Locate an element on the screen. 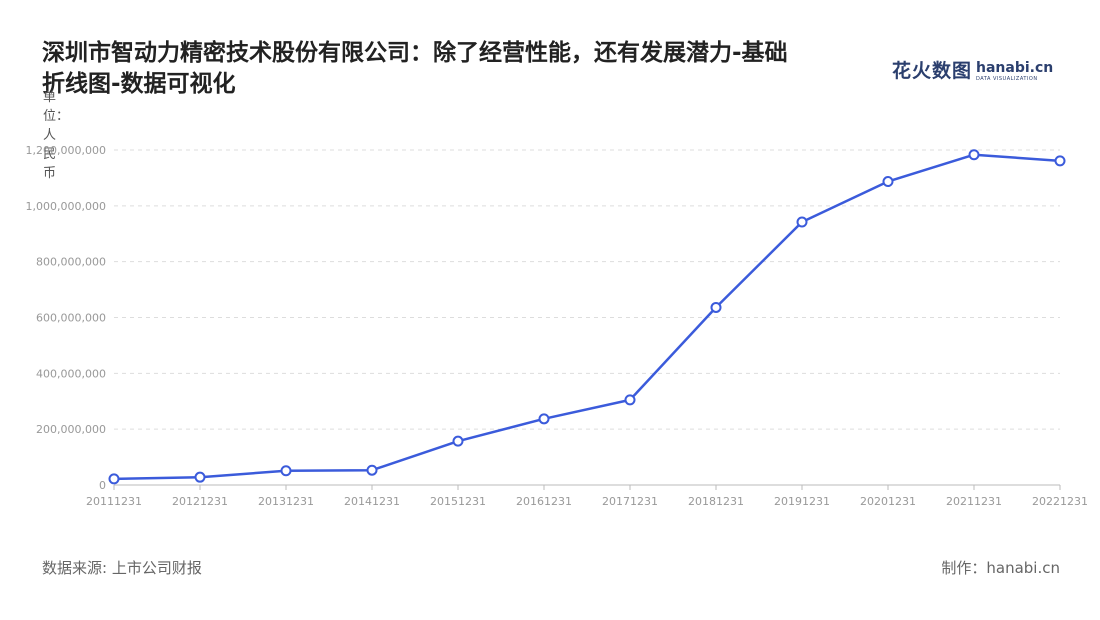 The width and height of the screenshot is (1100, 620). logo-en-block: hanabi.cn DATA VISUALIZATION is located at coordinates (1014, 71).